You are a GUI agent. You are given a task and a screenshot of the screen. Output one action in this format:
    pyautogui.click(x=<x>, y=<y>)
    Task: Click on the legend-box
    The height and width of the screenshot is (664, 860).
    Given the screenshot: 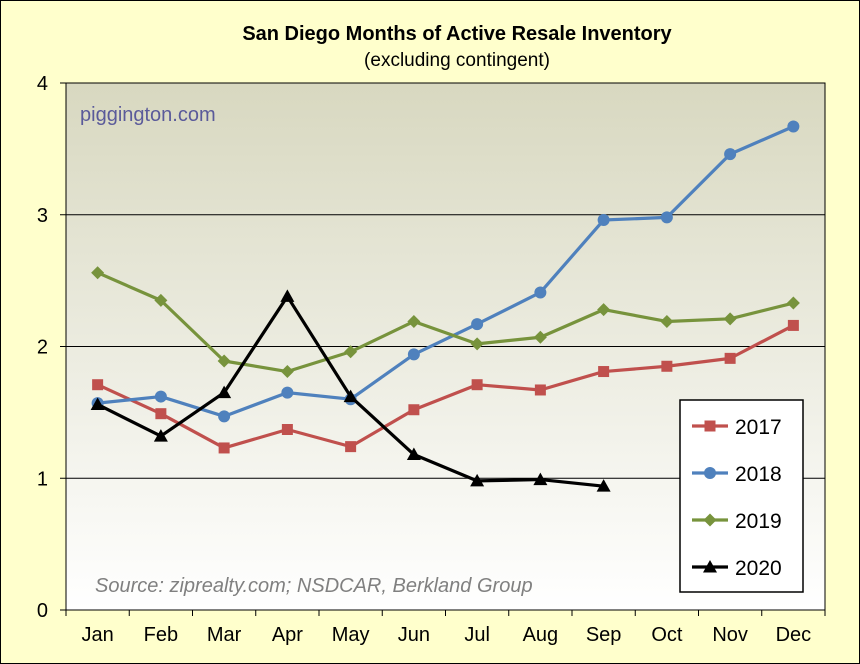 What is the action you would take?
    pyautogui.click(x=741, y=496)
    